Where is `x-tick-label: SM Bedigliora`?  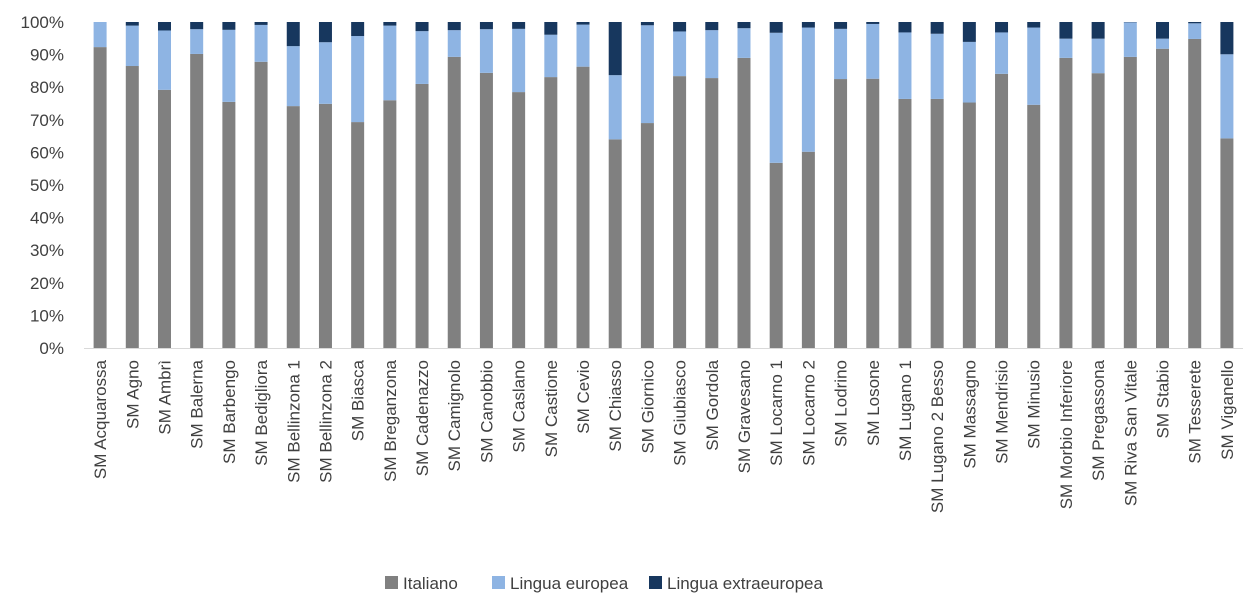
x-tick-label: SM Bedigliora is located at coordinates (261, 412).